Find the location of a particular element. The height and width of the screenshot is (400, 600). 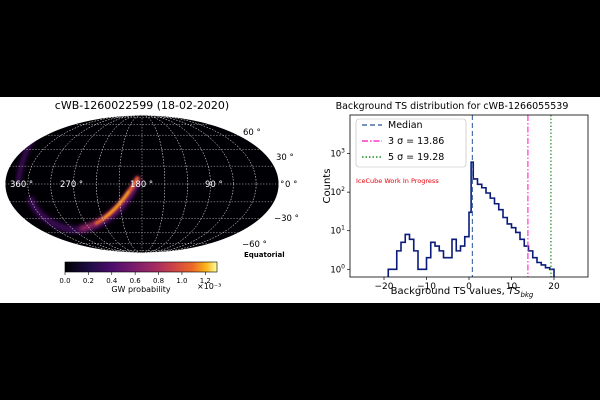

ra-tick-90: 90 ° is located at coordinates (214, 185).